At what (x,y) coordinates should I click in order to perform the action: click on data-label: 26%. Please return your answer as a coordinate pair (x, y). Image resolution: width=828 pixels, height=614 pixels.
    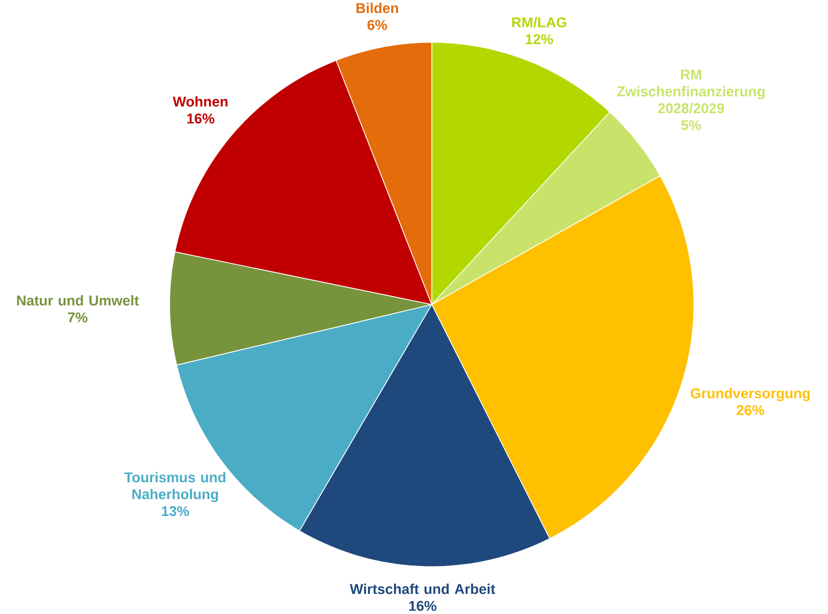
    Looking at the image, I should click on (750, 410).